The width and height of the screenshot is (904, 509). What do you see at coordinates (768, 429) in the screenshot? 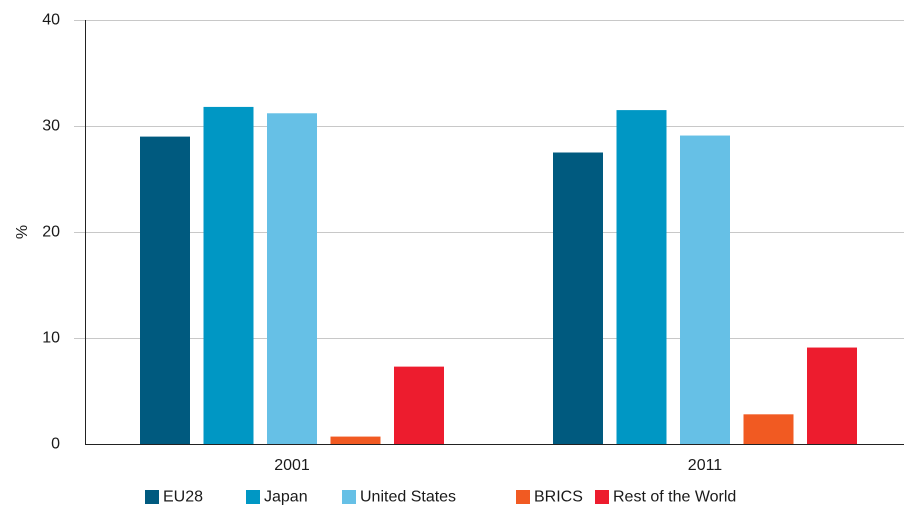
I see `bar-brics-2011` at bounding box center [768, 429].